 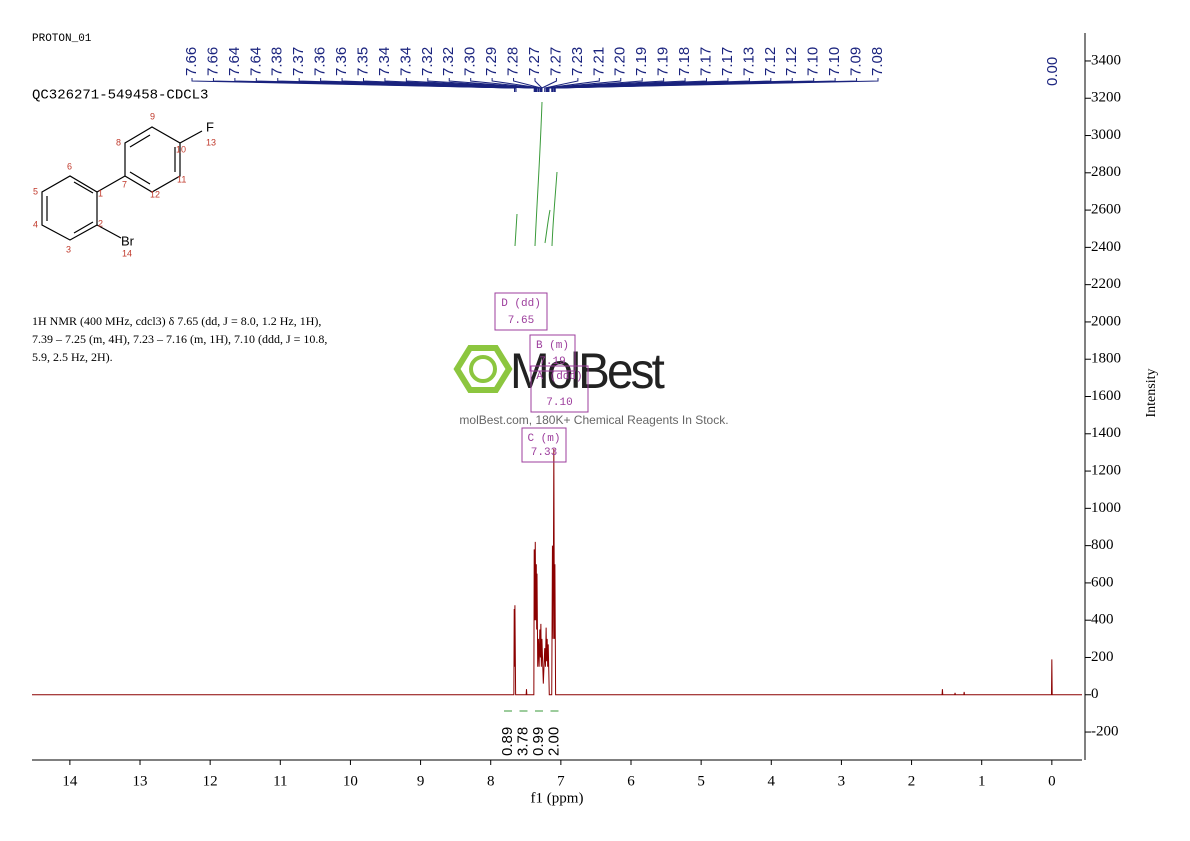 I want to click on y-tick-label: 1600, so click(x=1106, y=396).